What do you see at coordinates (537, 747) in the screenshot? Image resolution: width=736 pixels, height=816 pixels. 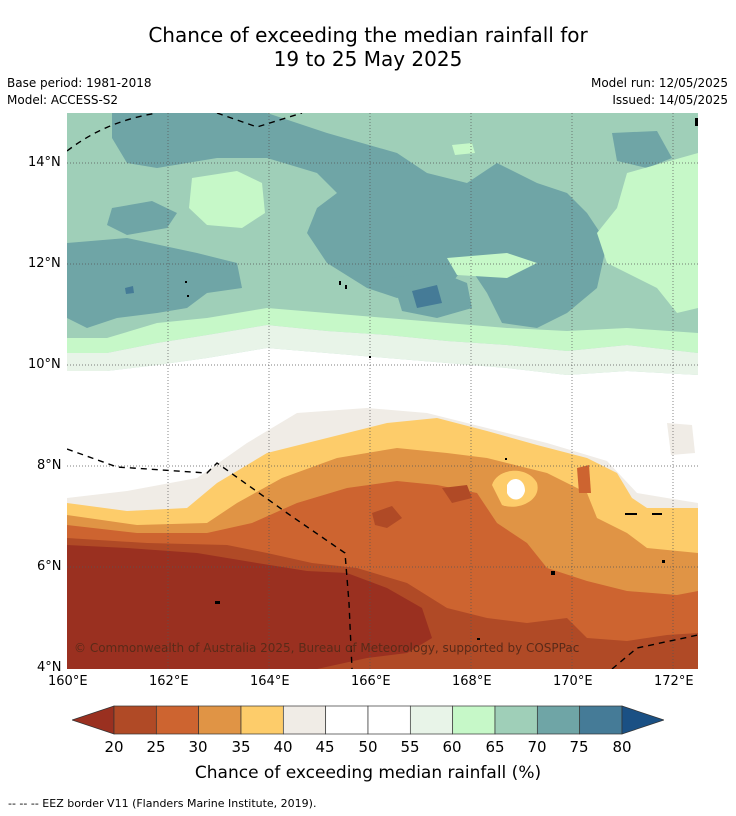 I see `cb-tick: 70` at bounding box center [537, 747].